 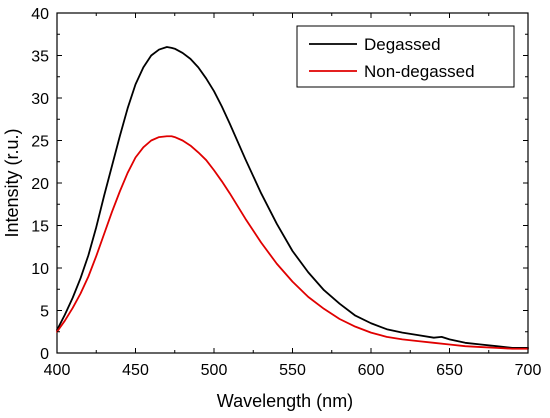 I want to click on legend-box, so click(x=405, y=56).